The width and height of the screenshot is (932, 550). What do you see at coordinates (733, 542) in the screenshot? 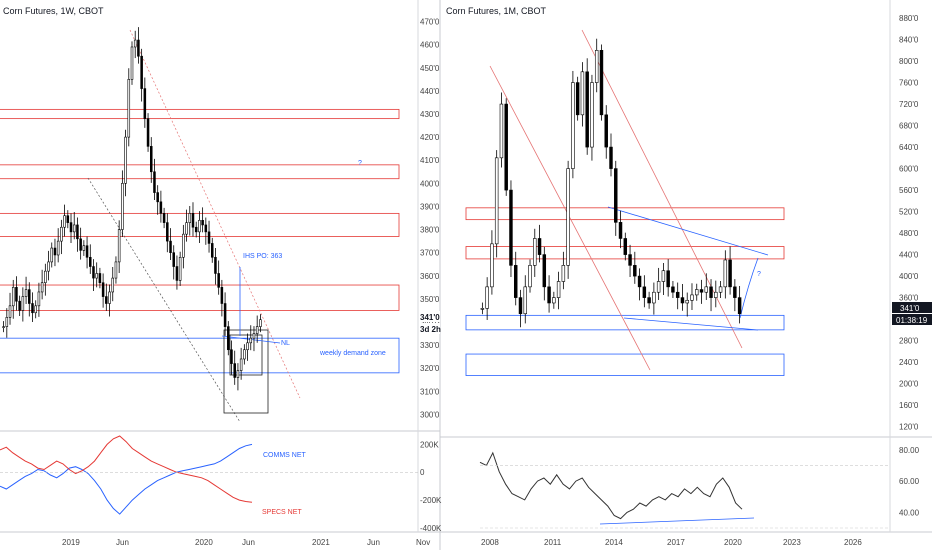
I see `monthly-time-tick: 2020` at bounding box center [733, 542].